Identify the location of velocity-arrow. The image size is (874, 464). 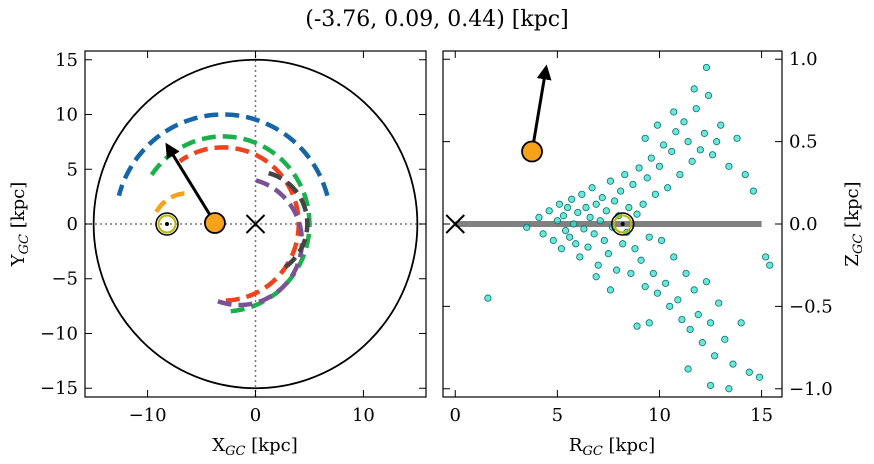
(191, 183).